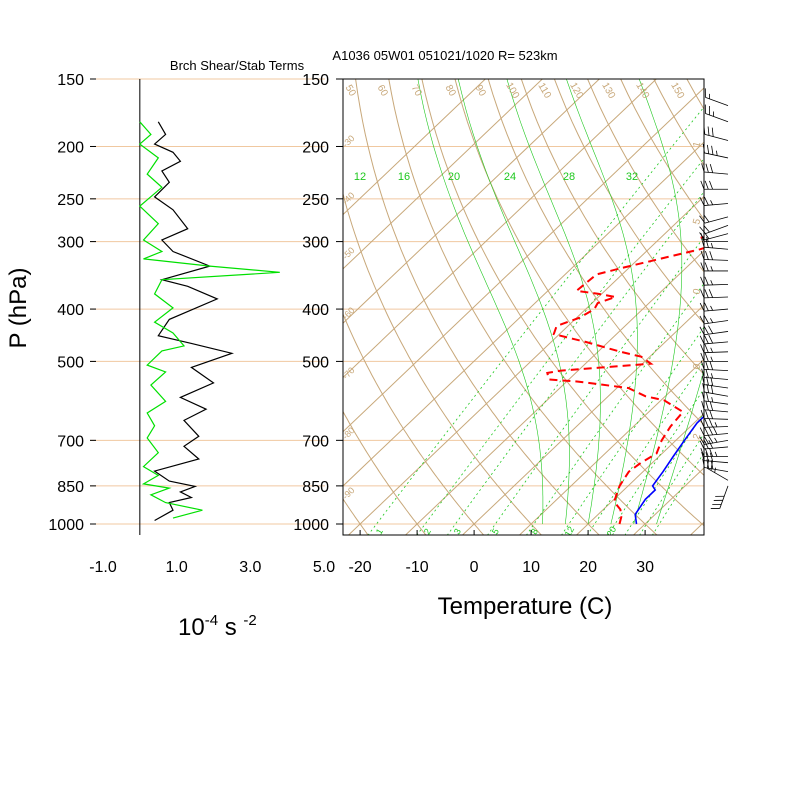 The height and width of the screenshot is (805, 800). I want to click on dry-adiabat-label: 60, so click(382, 91).